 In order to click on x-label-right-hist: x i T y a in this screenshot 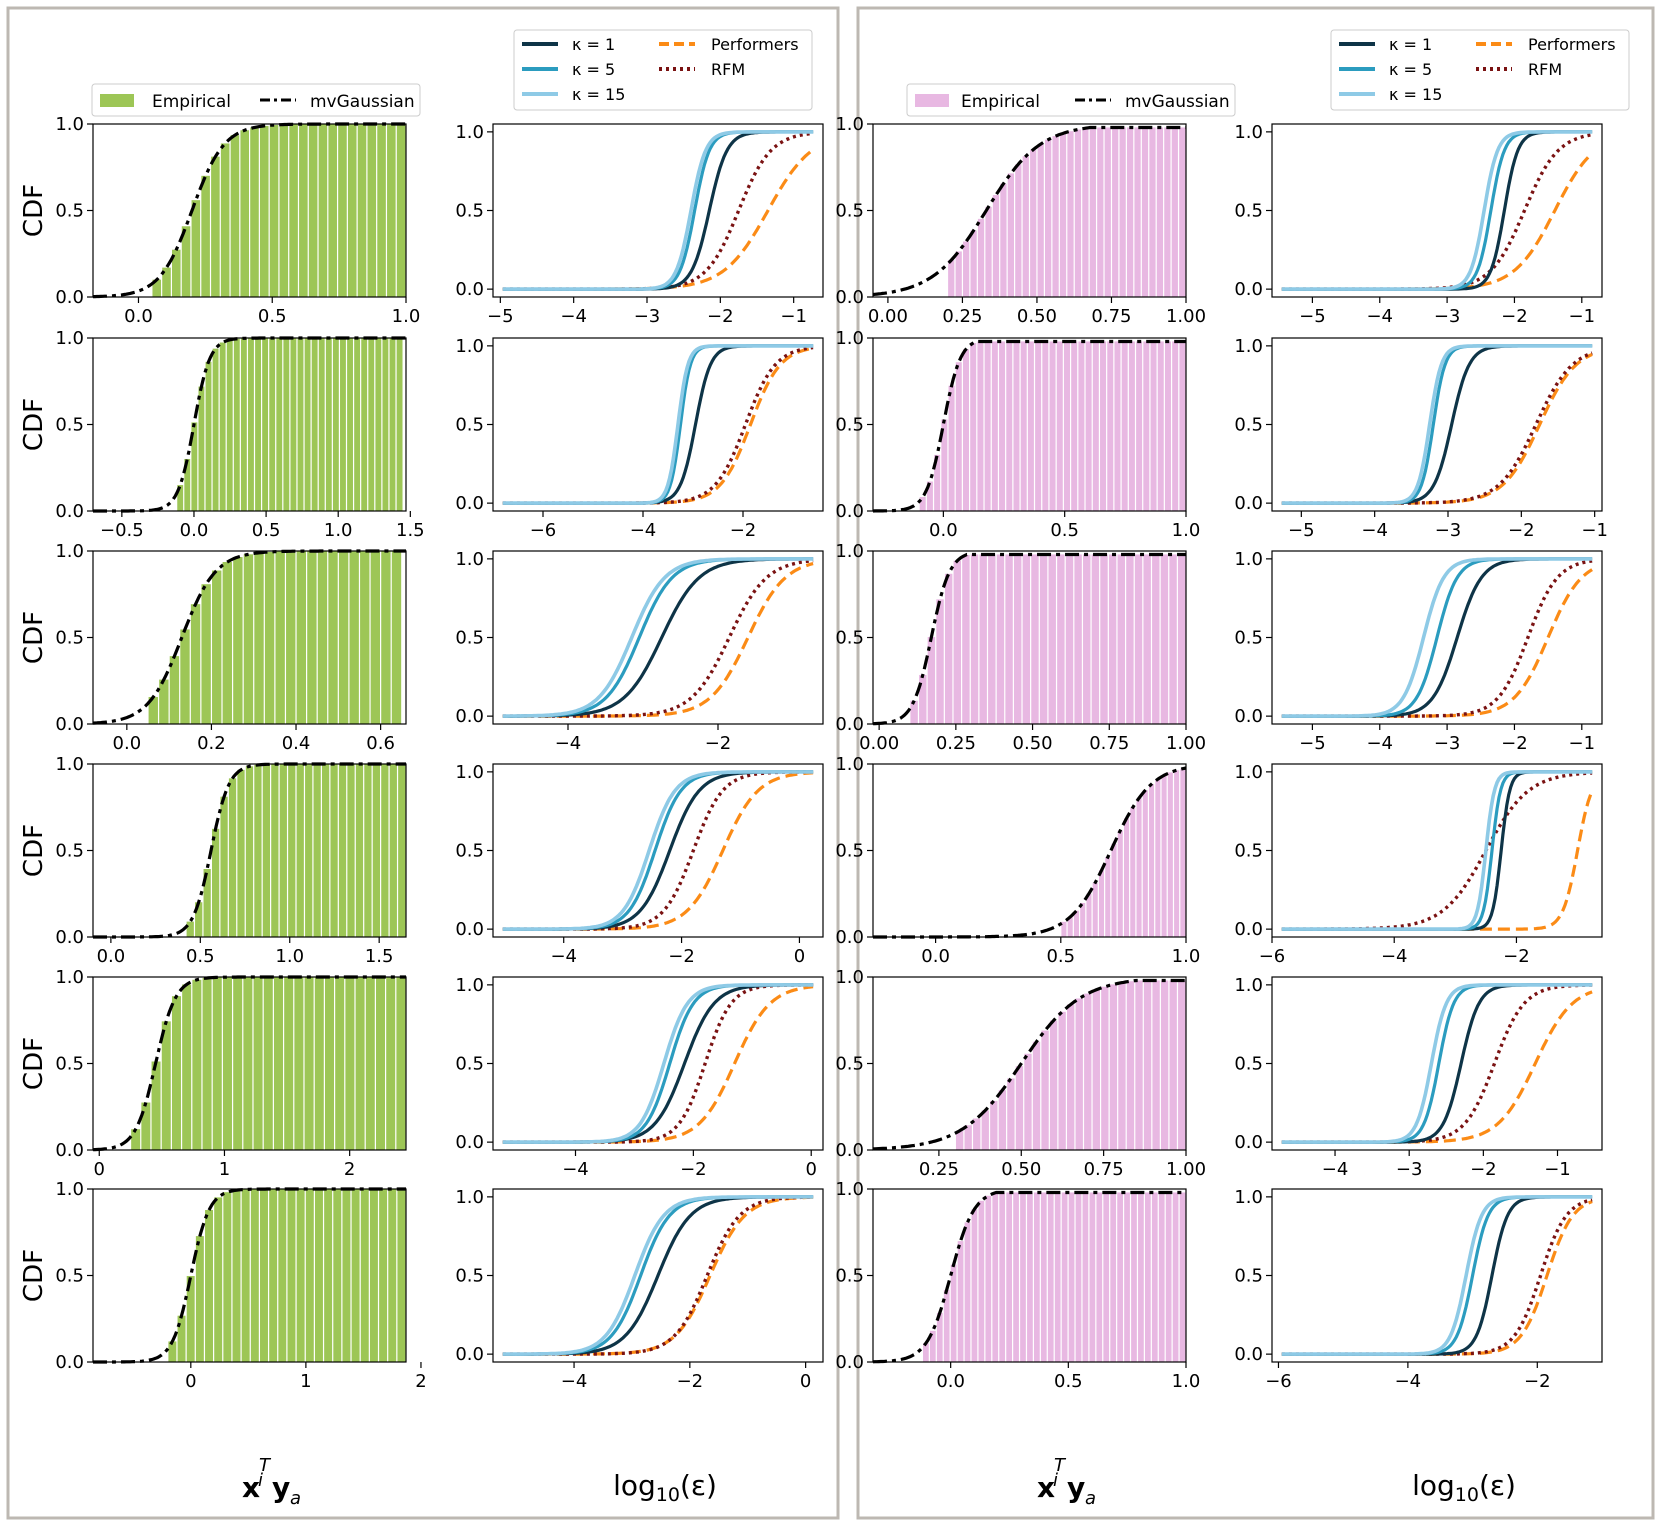, I will do `click(1066, 1482)`.